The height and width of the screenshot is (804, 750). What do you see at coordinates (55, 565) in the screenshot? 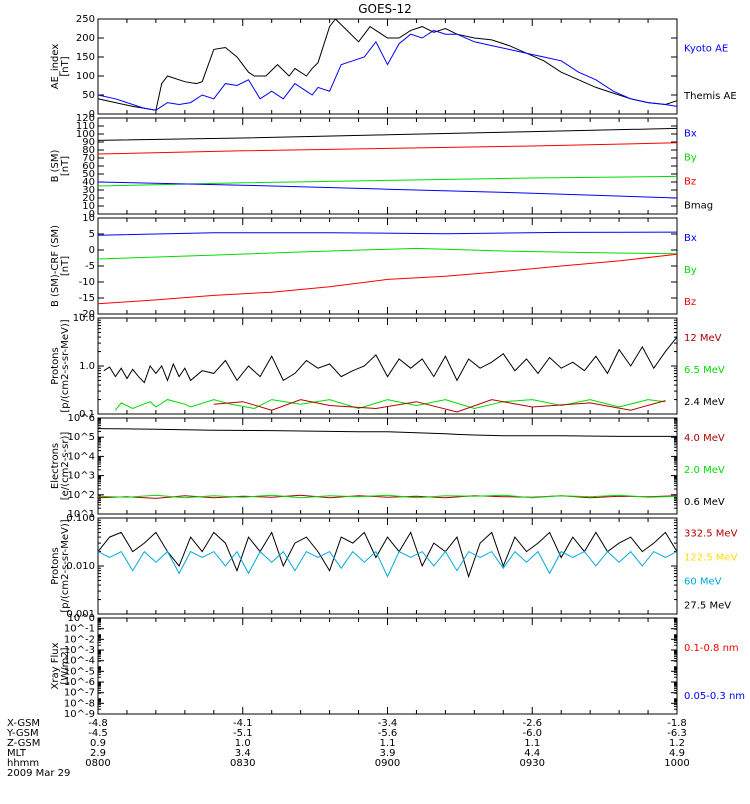
I see `protons-high-ylabel-line1: Protons` at bounding box center [55, 565].